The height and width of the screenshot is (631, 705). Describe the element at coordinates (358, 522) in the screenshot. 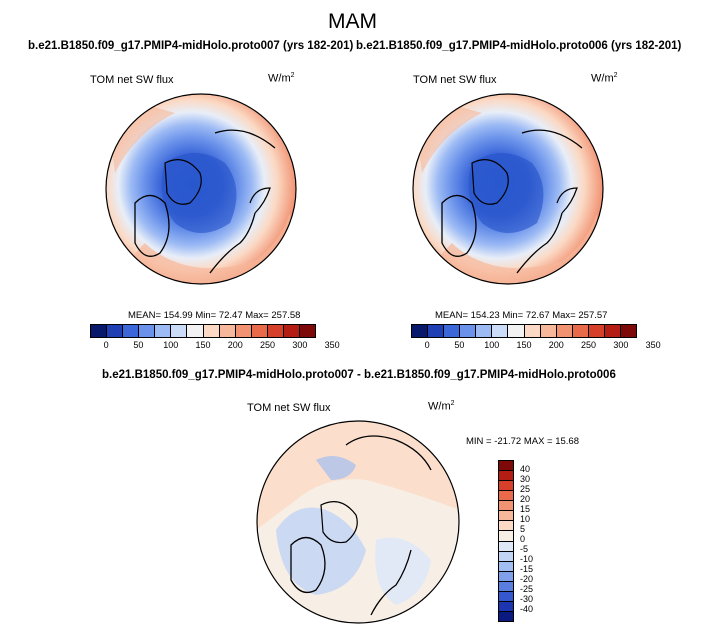

I see `diff-map` at that location.